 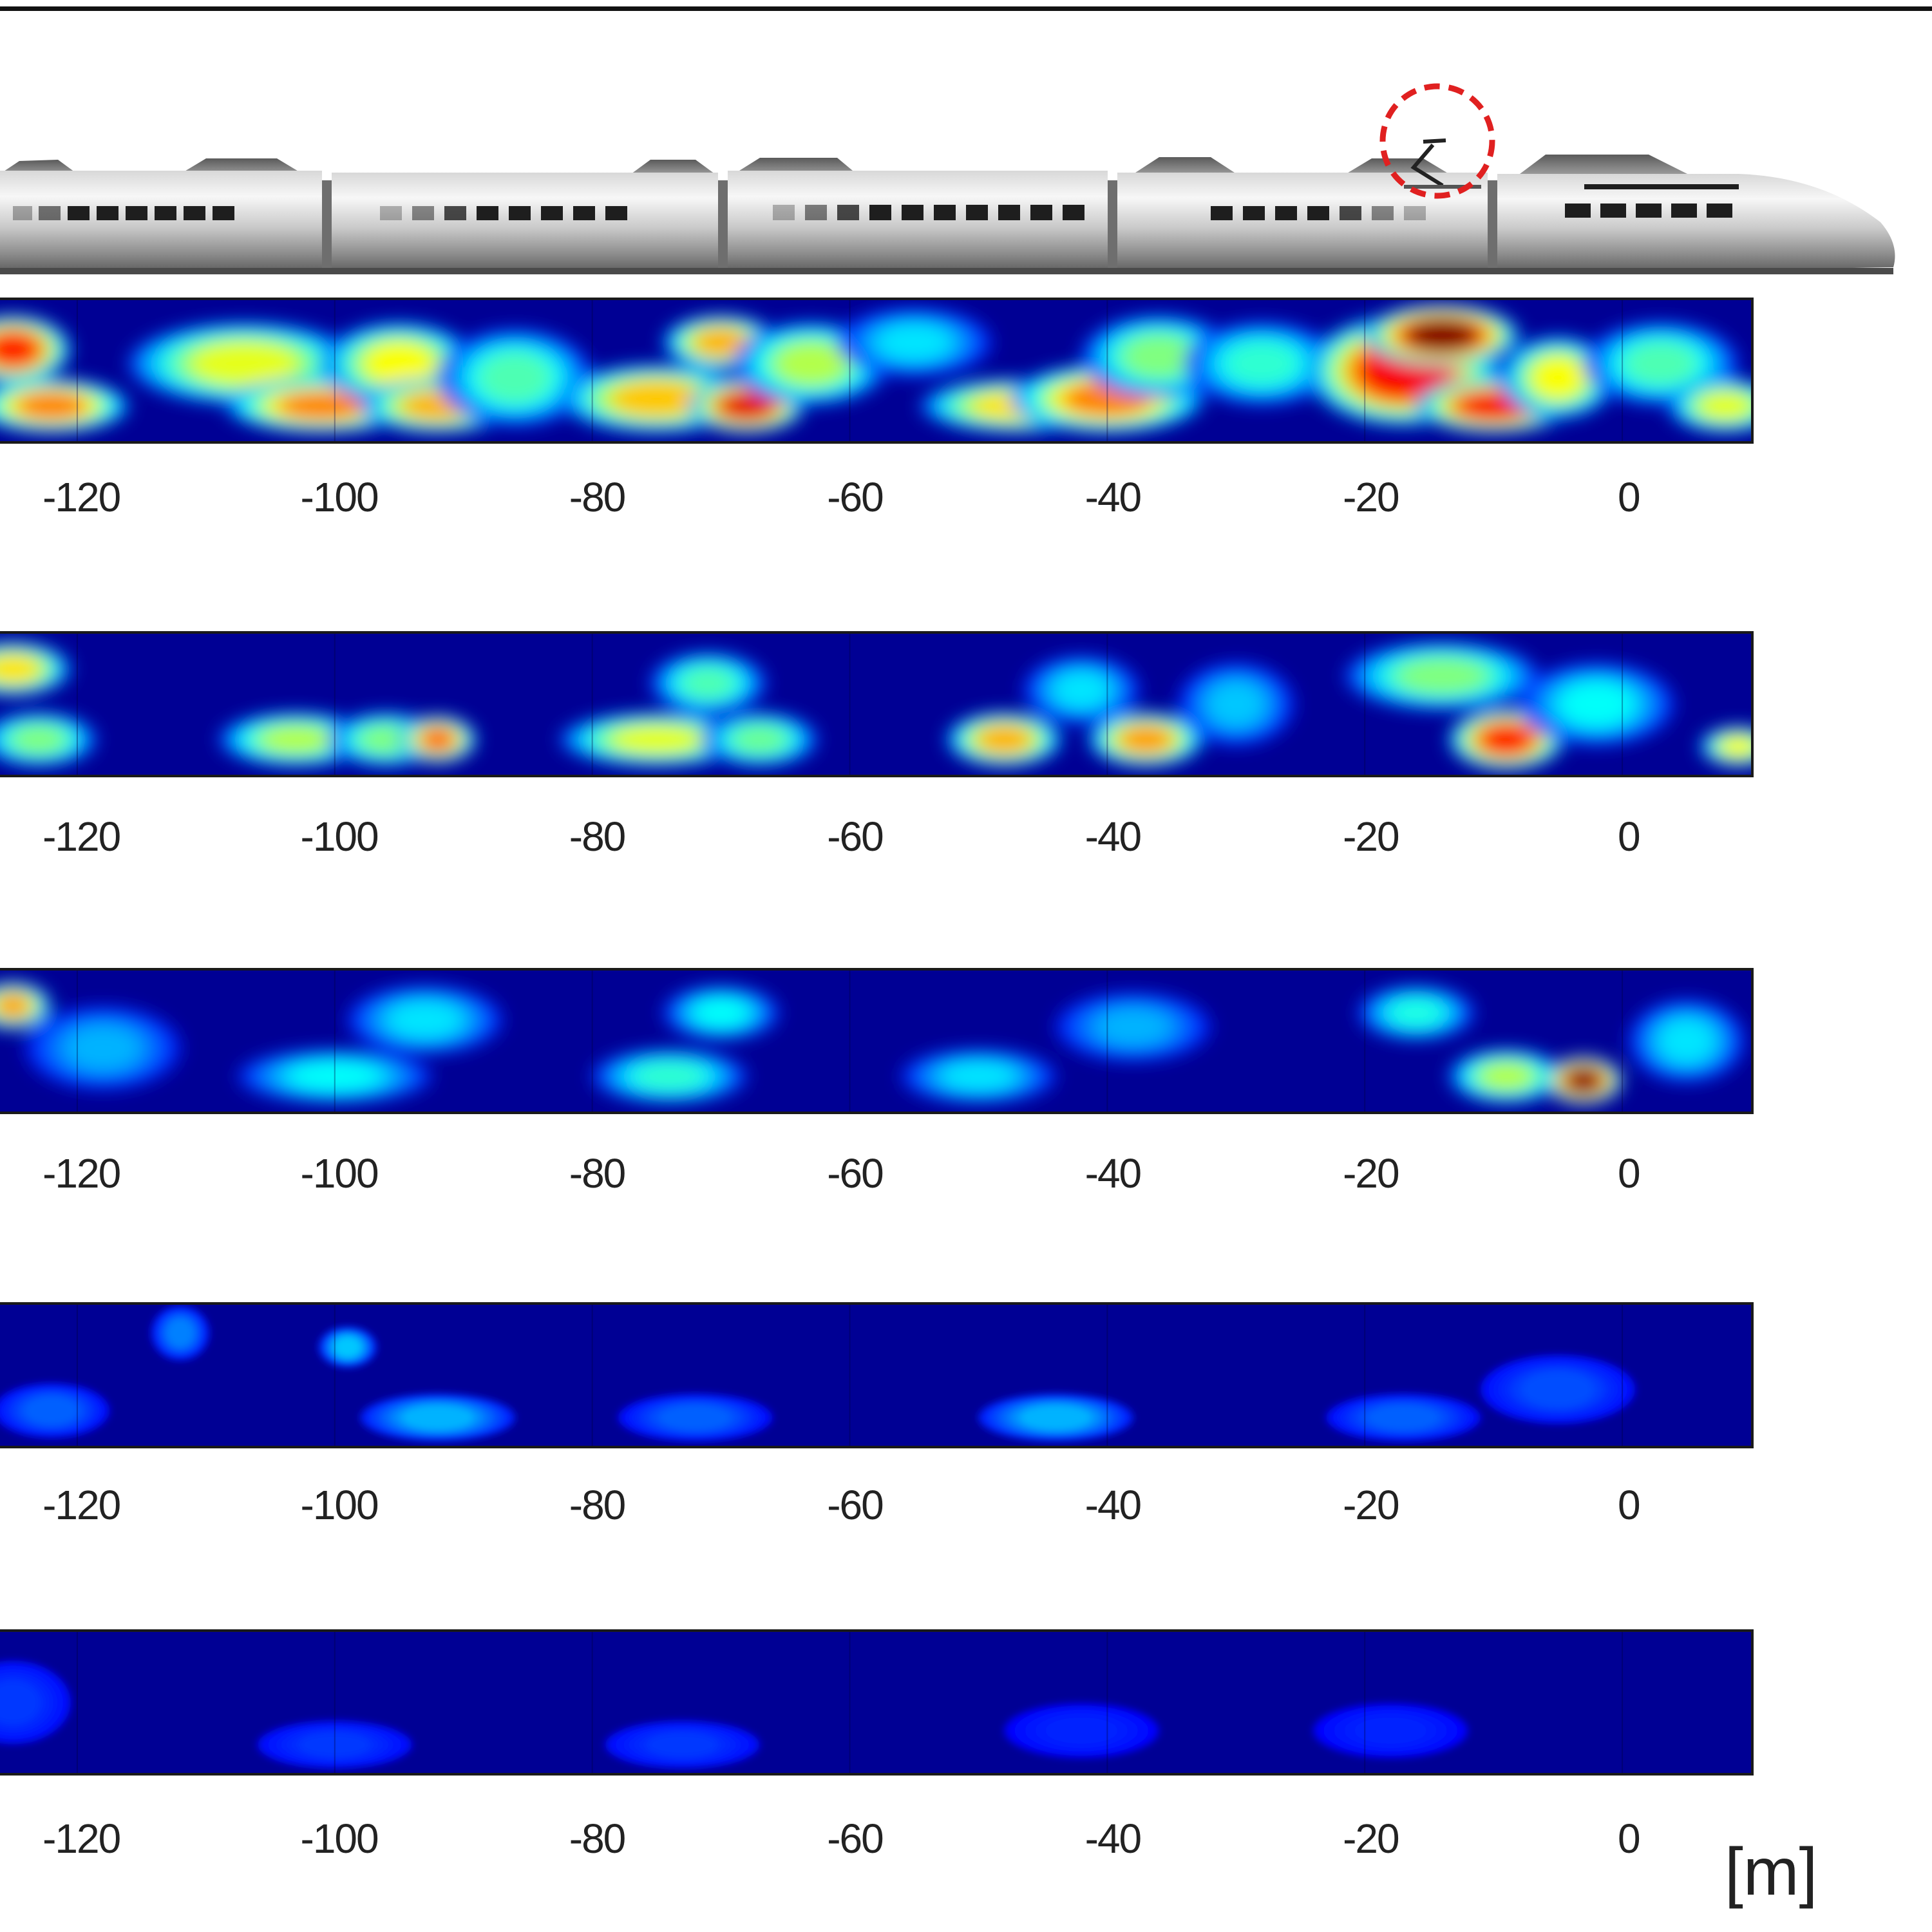 What do you see at coordinates (966, 1510) in the screenshot?
I see `x-axis-ticks-panel-4: -120 -100 -80 -60 -40 -20 0` at bounding box center [966, 1510].